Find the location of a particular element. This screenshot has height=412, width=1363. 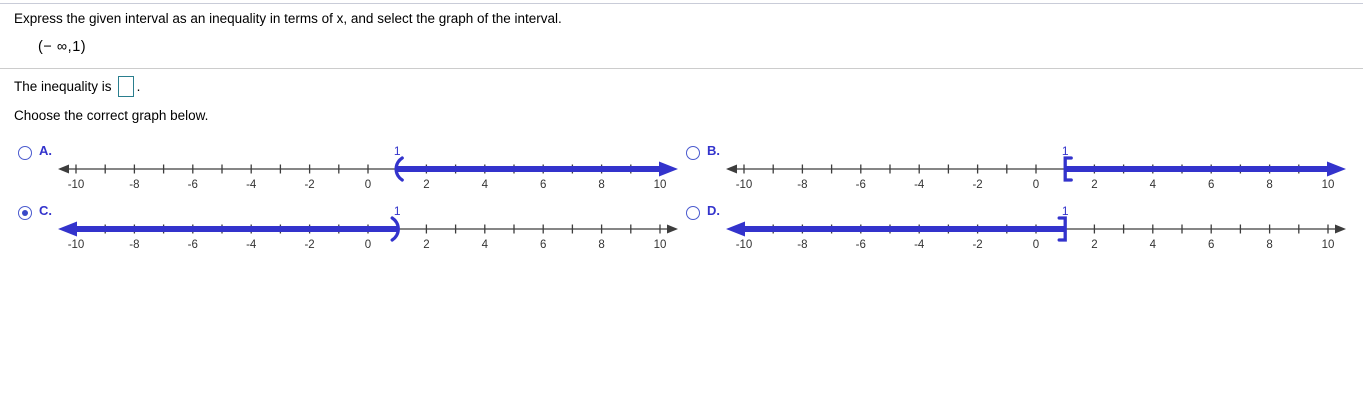

numberline-graph-d: -10 -8 -6 -4 -2 0 2 4 6 8 10 1 is located at coordinates (1036, 227).